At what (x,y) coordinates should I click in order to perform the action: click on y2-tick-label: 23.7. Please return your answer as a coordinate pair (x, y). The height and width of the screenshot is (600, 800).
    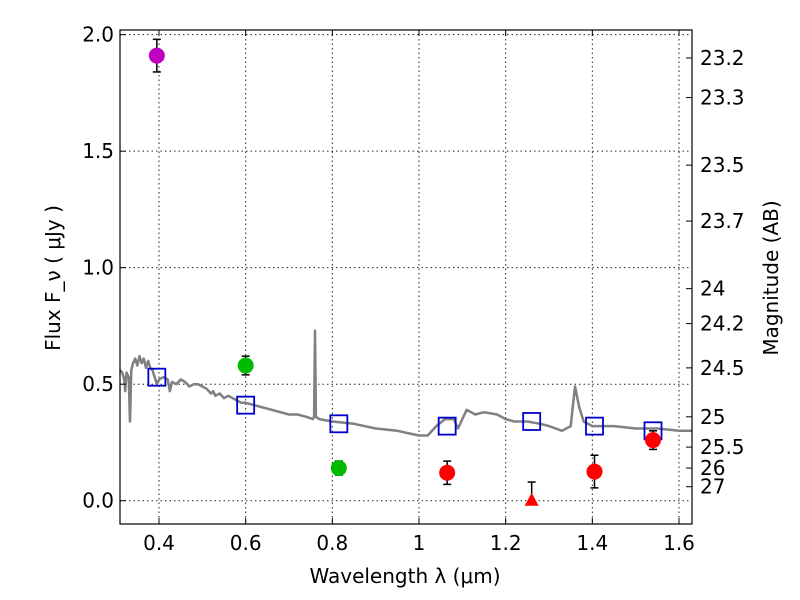
    Looking at the image, I should click on (722, 221).